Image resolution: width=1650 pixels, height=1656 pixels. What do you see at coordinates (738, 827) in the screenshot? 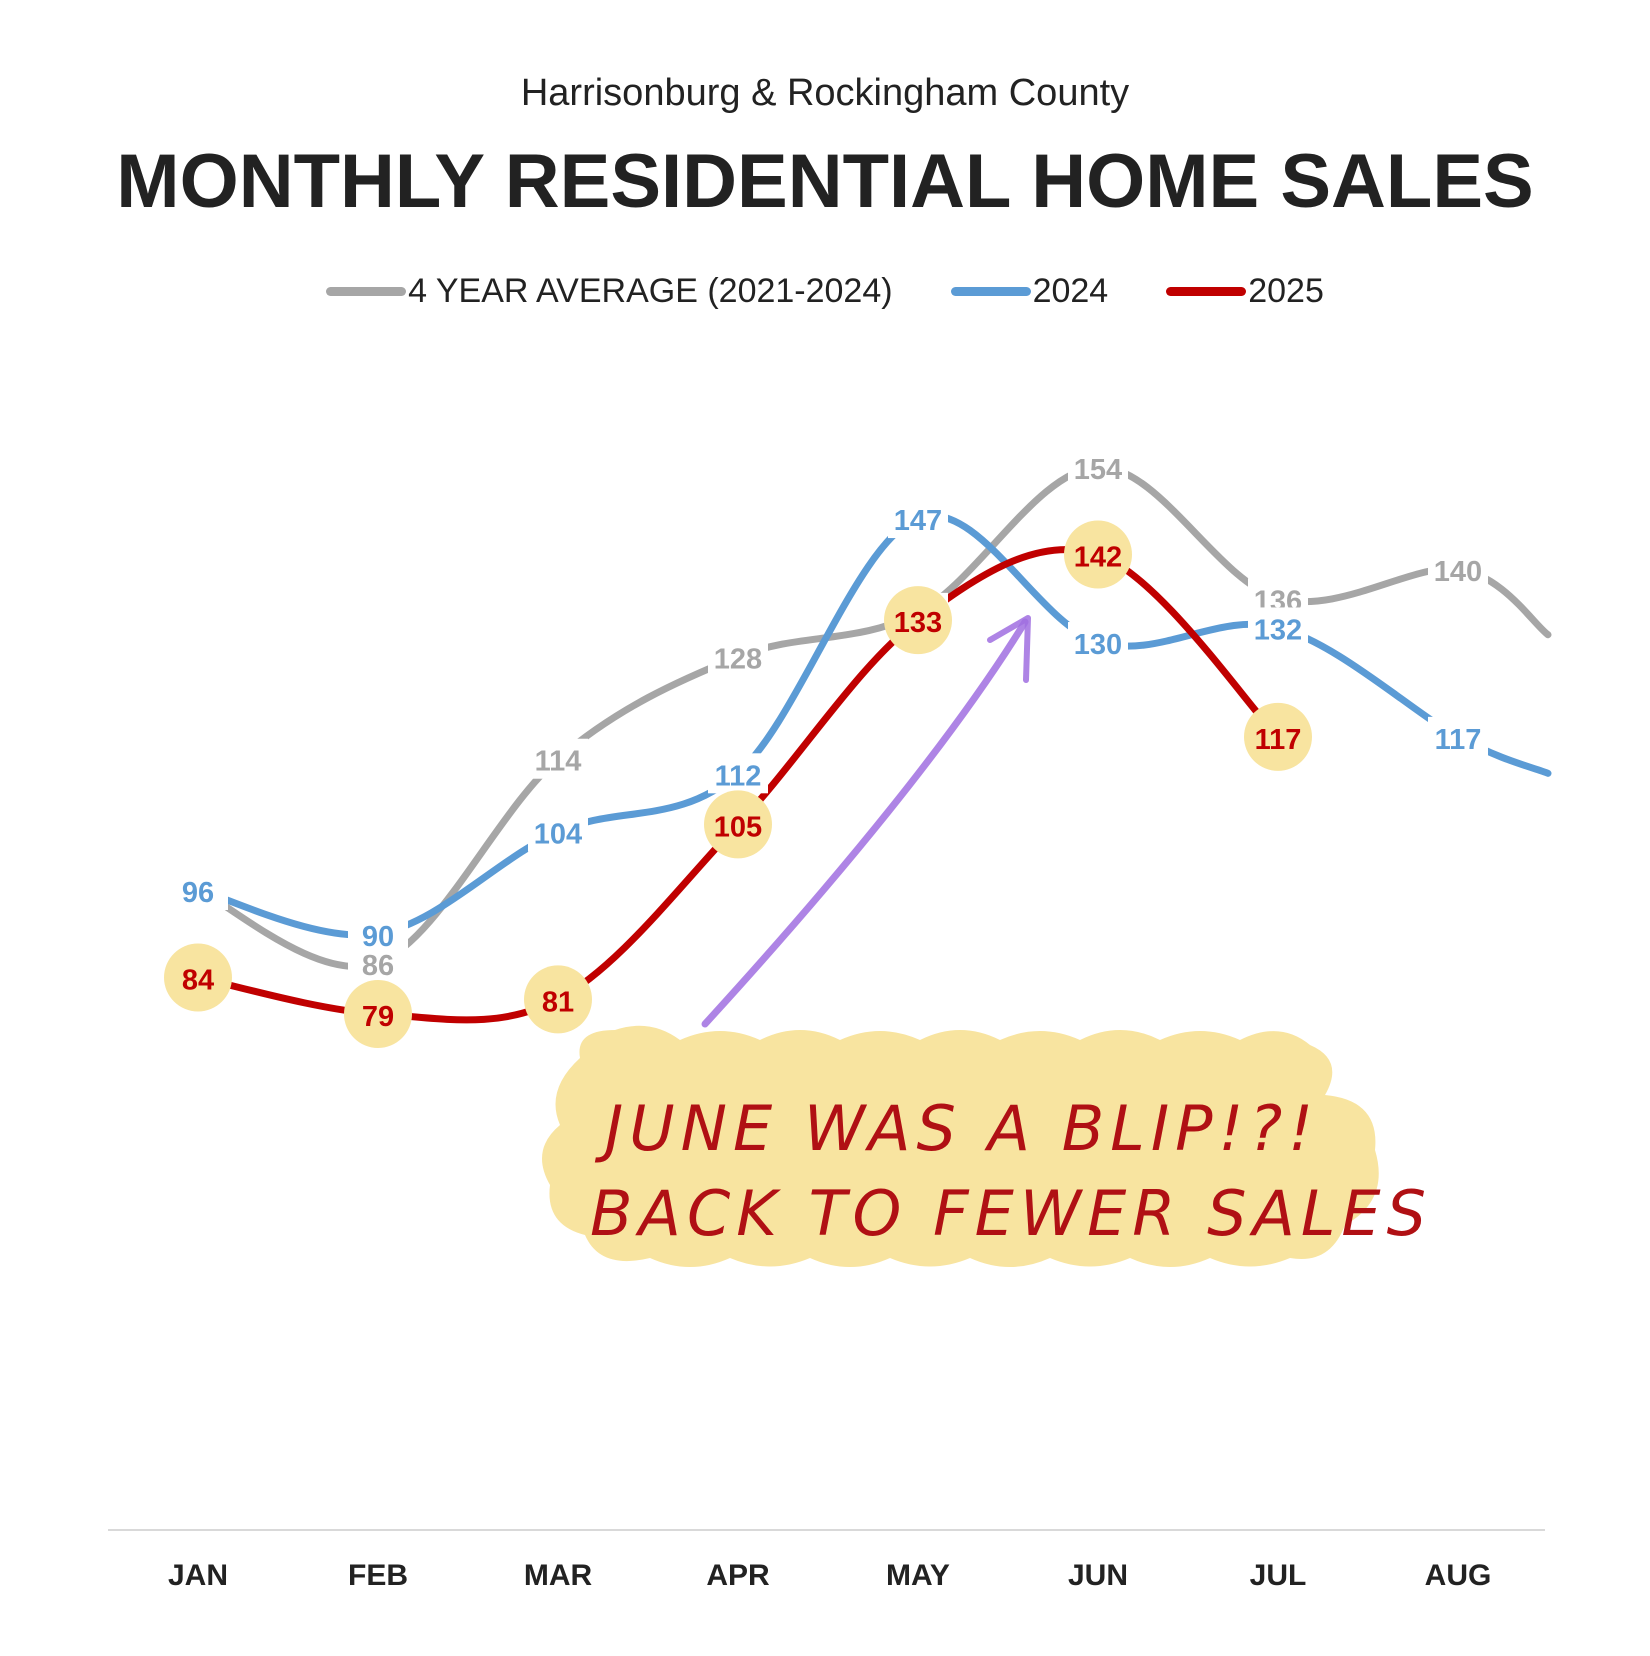
I see `data-label-y2025-apr: 105` at bounding box center [738, 827].